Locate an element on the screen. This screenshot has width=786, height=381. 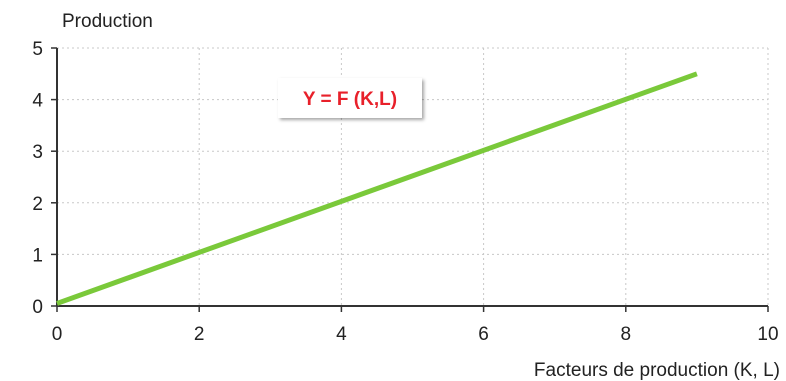
equation-annotation: Y = F (K,L) is located at coordinates (350, 98).